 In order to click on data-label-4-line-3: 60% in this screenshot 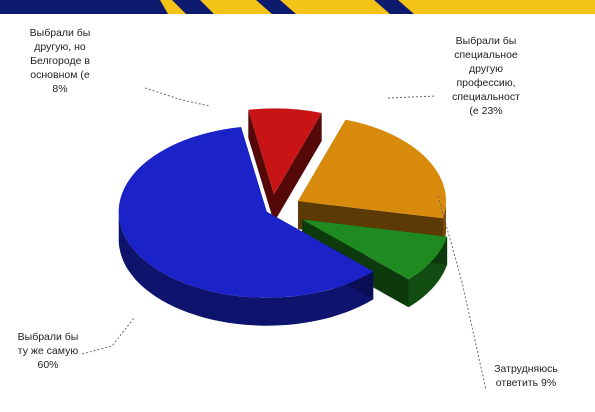, I will do `click(47, 365)`.